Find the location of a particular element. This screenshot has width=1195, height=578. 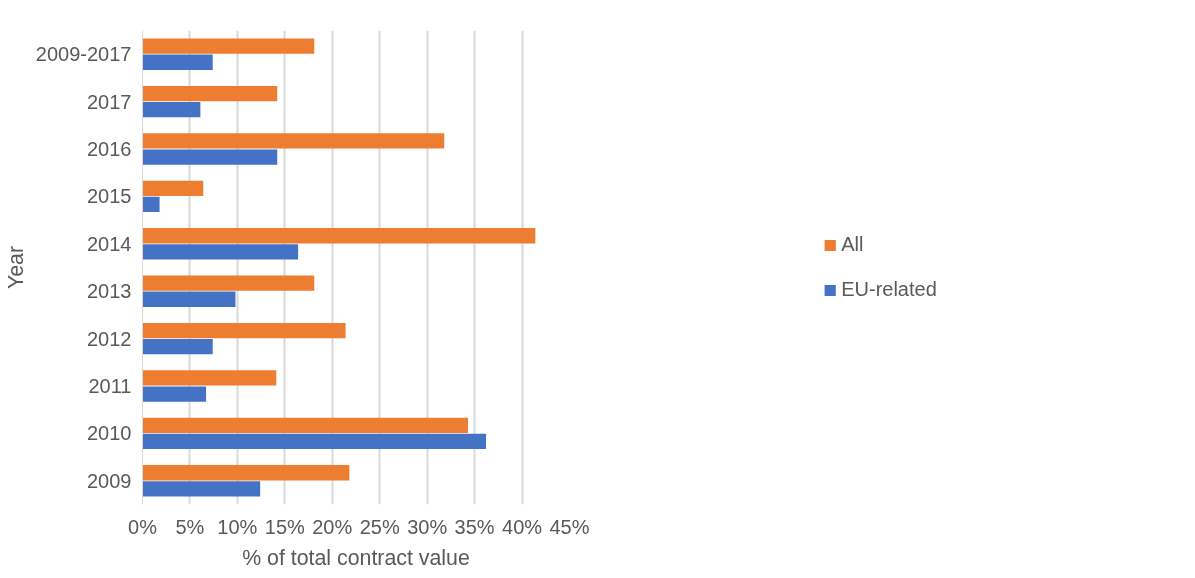

y-tick-label: 2012 is located at coordinates (109, 338).